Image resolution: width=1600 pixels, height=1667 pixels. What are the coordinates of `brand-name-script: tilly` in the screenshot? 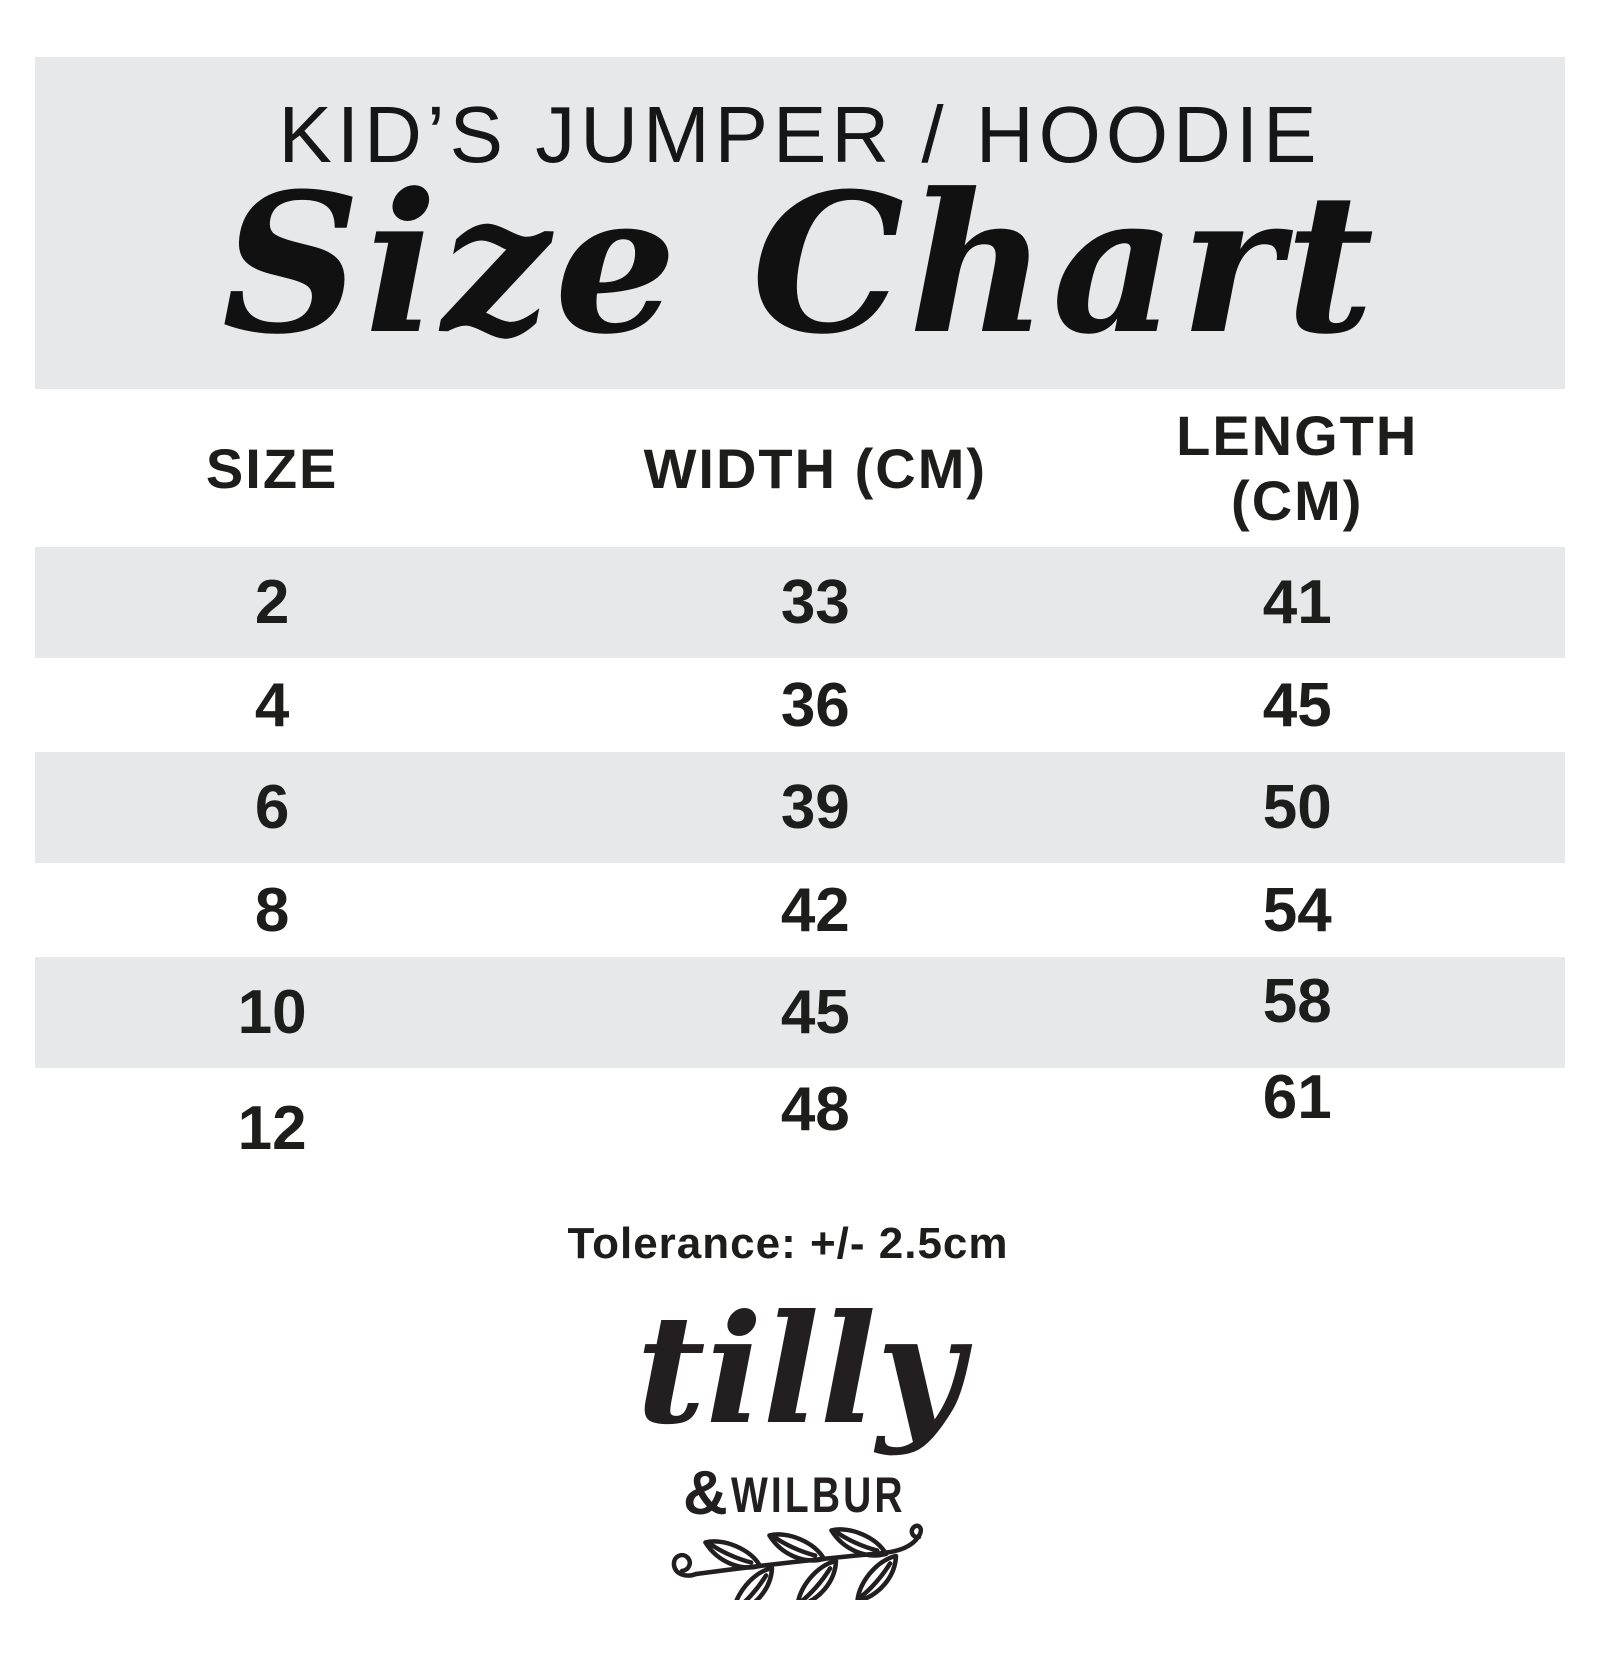 It's located at (800, 1370).